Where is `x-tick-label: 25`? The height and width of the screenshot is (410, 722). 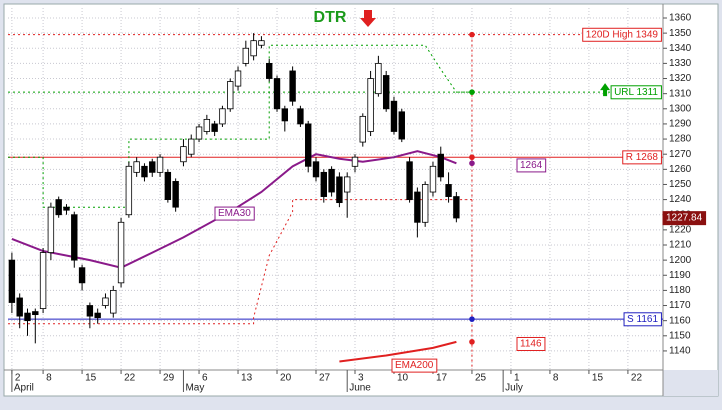
x-tick-label: 25 is located at coordinates (481, 378).